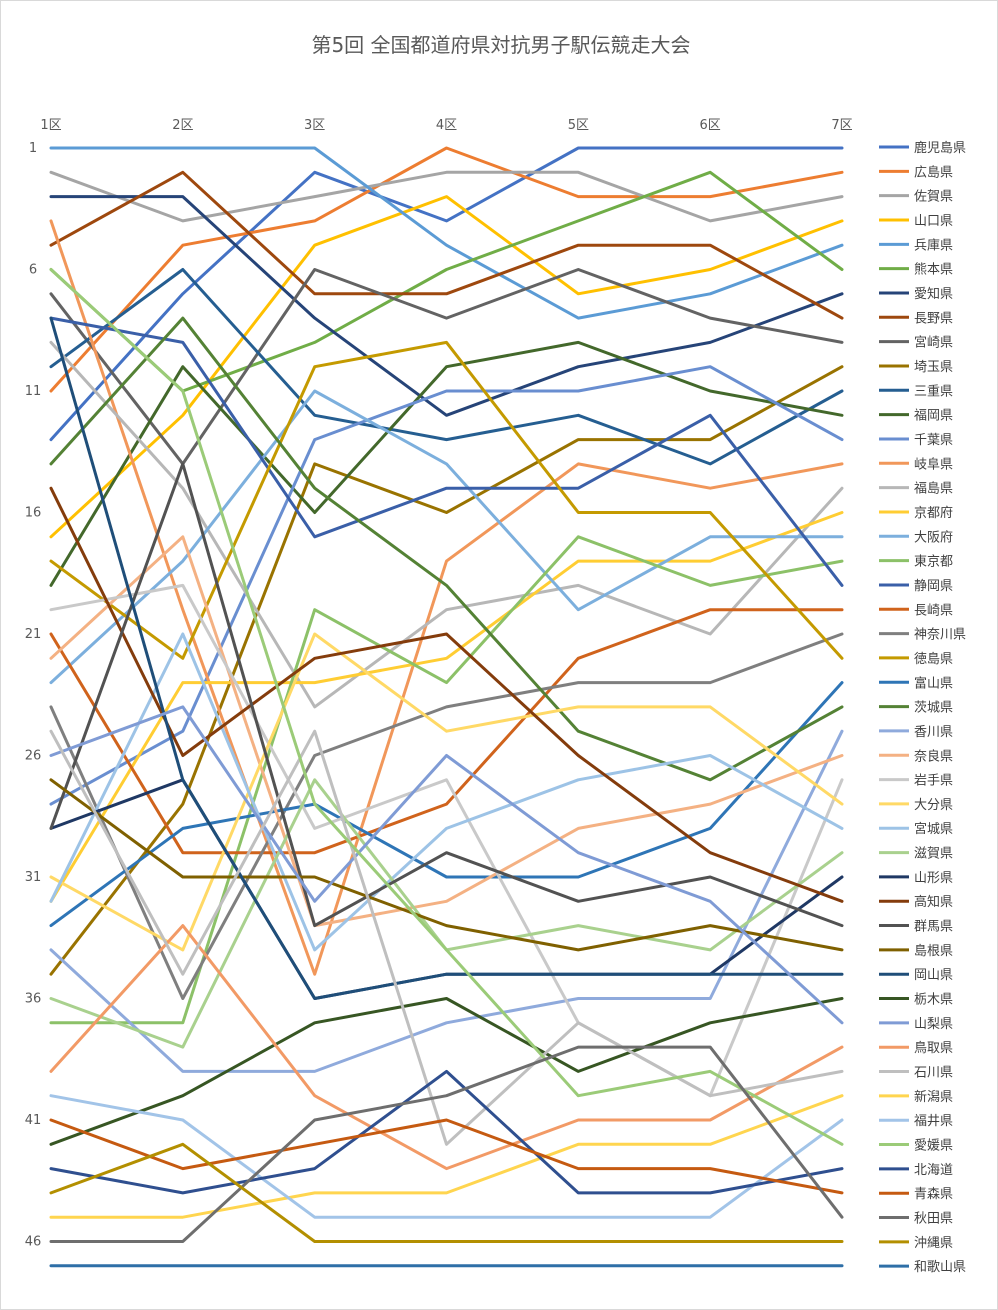 The height and width of the screenshot is (1310, 998). What do you see at coordinates (50, 125) in the screenshot?
I see `x-tick-label: 1区` at bounding box center [50, 125].